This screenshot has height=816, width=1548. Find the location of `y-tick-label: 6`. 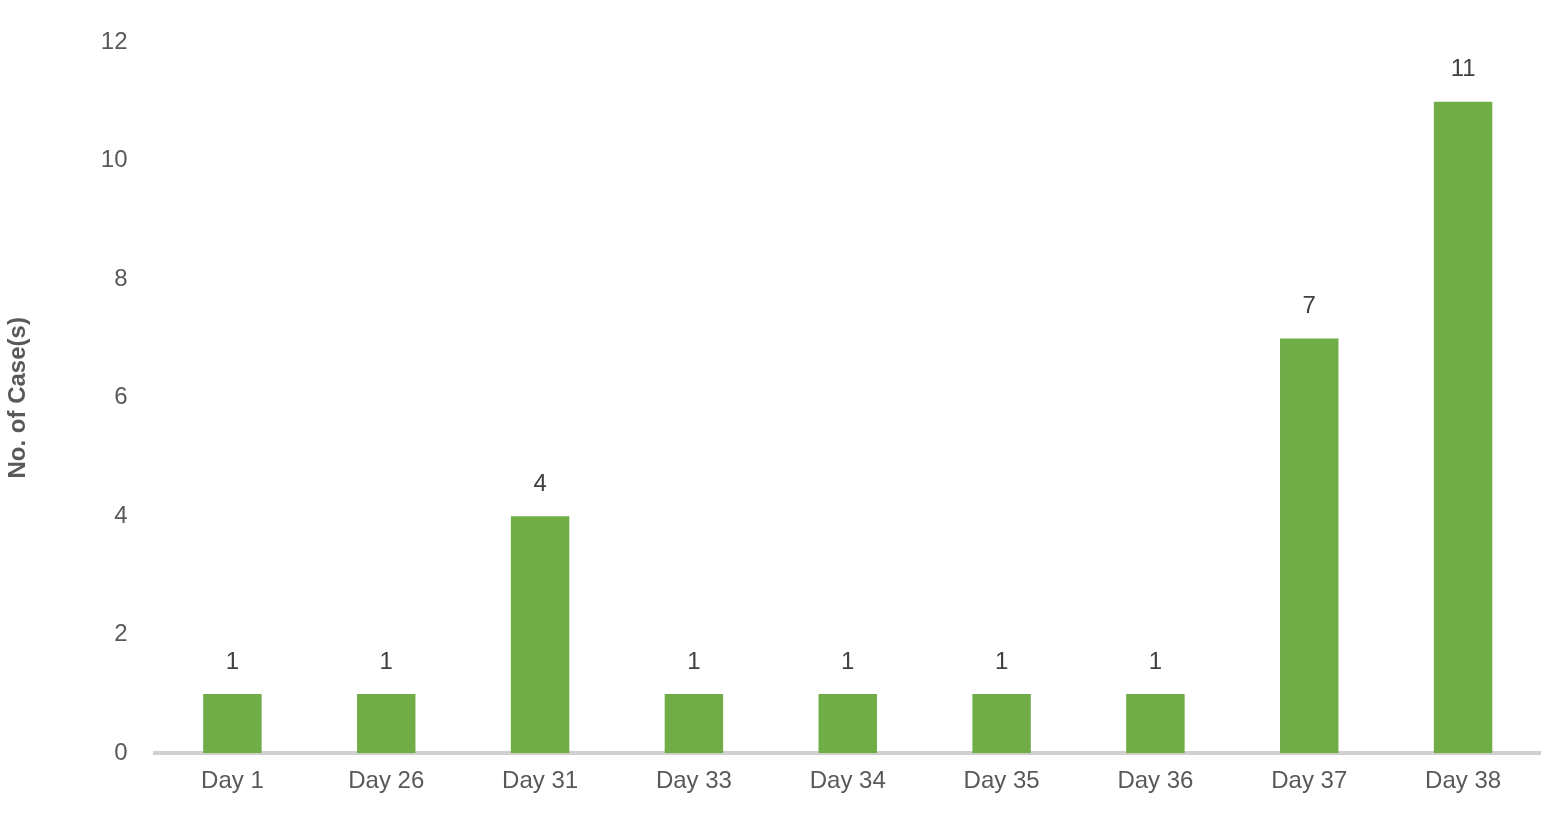

y-tick-label: 6 is located at coordinates (121, 396).